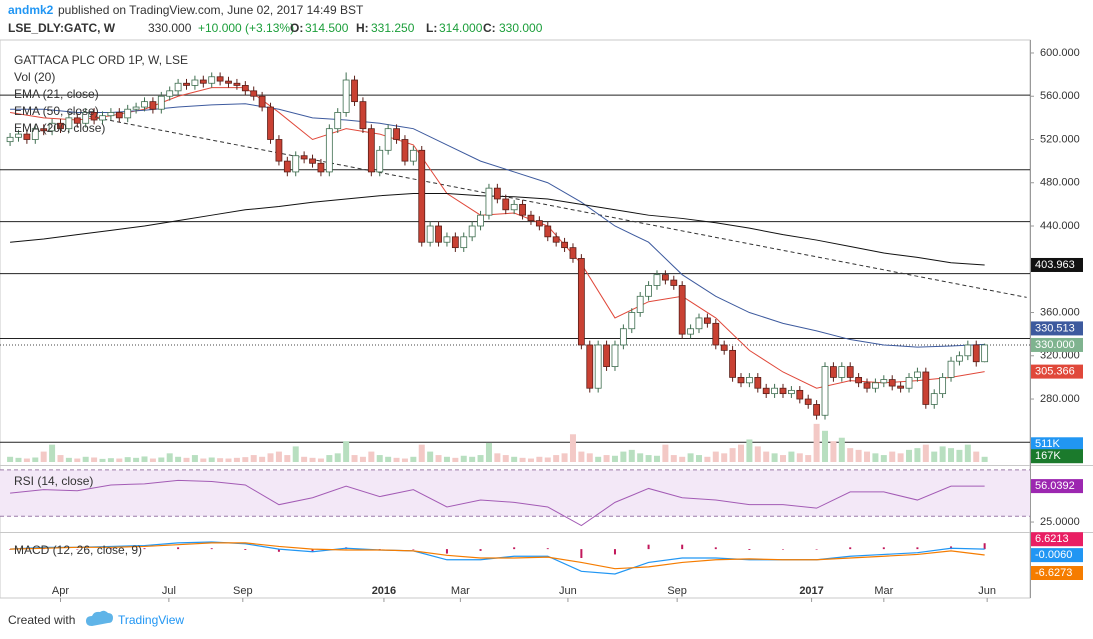 This screenshot has height=639, width=1093. What do you see at coordinates (296, 28) in the screenshot?
I see `o-label: O:` at bounding box center [296, 28].